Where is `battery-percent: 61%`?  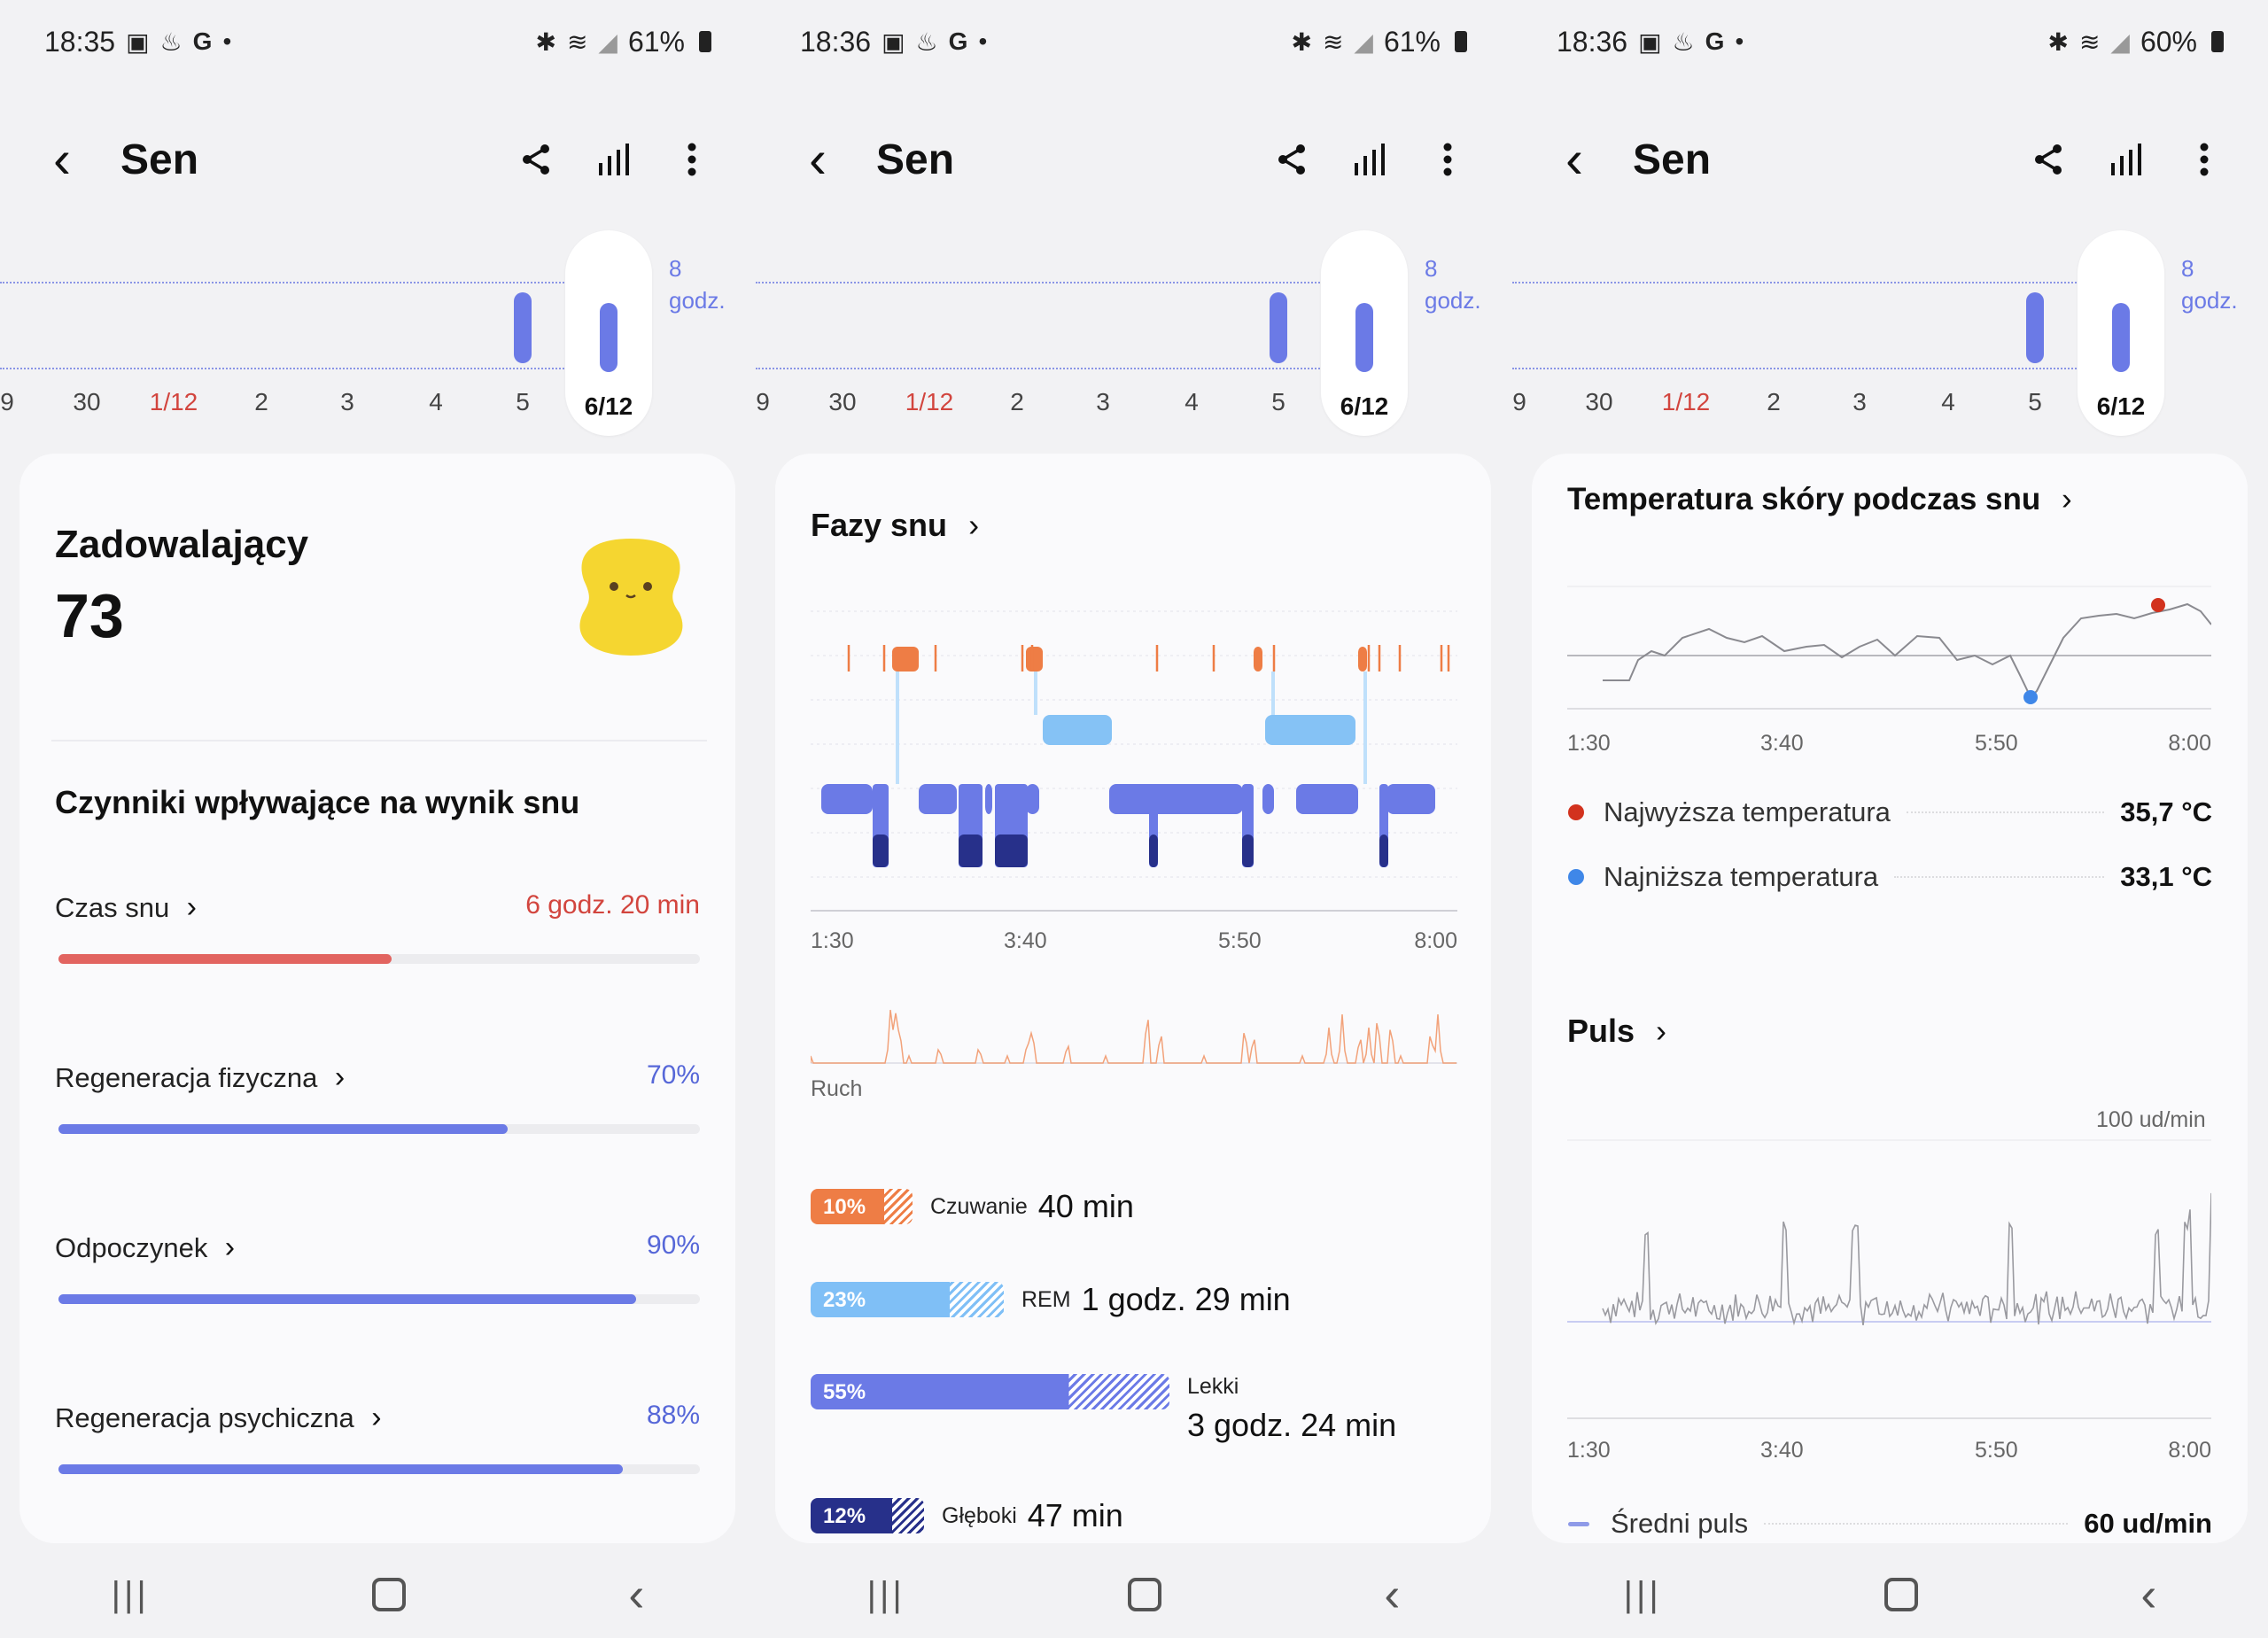 battery-percent: 61% is located at coordinates (656, 41).